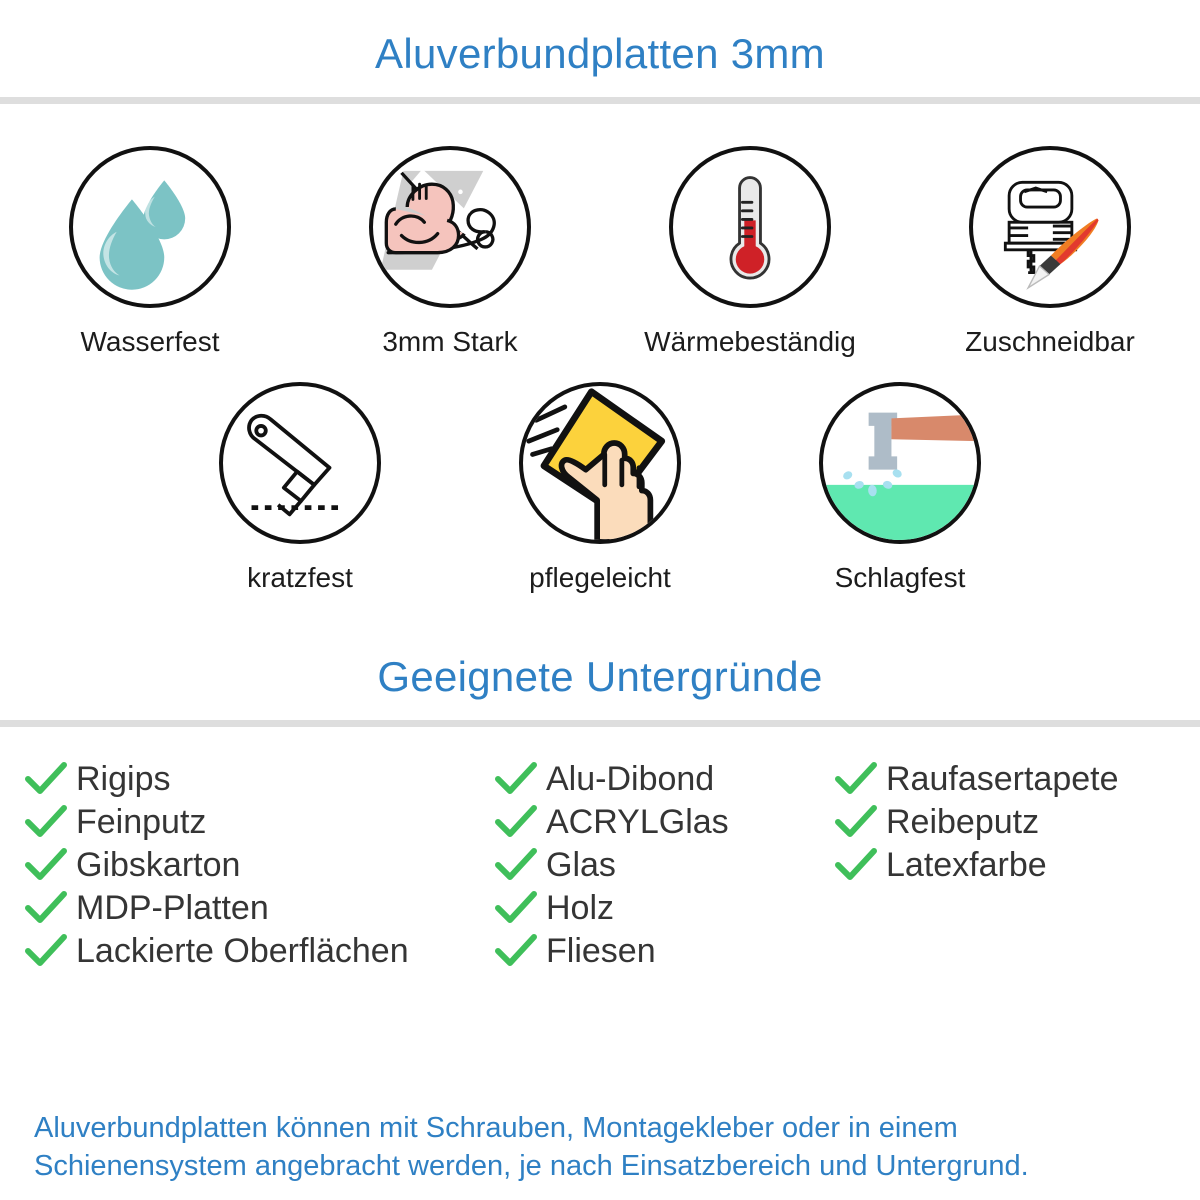 The width and height of the screenshot is (1200, 1200). I want to click on feature-label: Schlagfest, so click(900, 577).